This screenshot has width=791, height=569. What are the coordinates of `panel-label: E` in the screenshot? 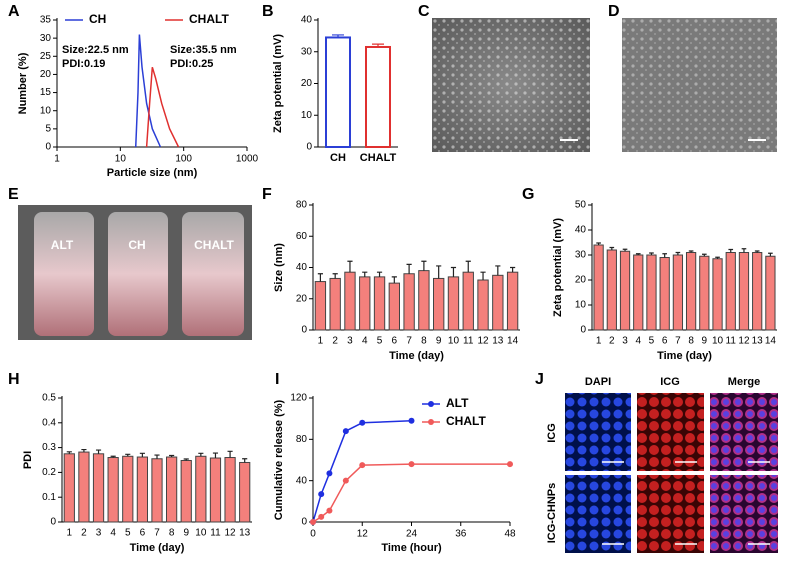 It's located at (13, 194).